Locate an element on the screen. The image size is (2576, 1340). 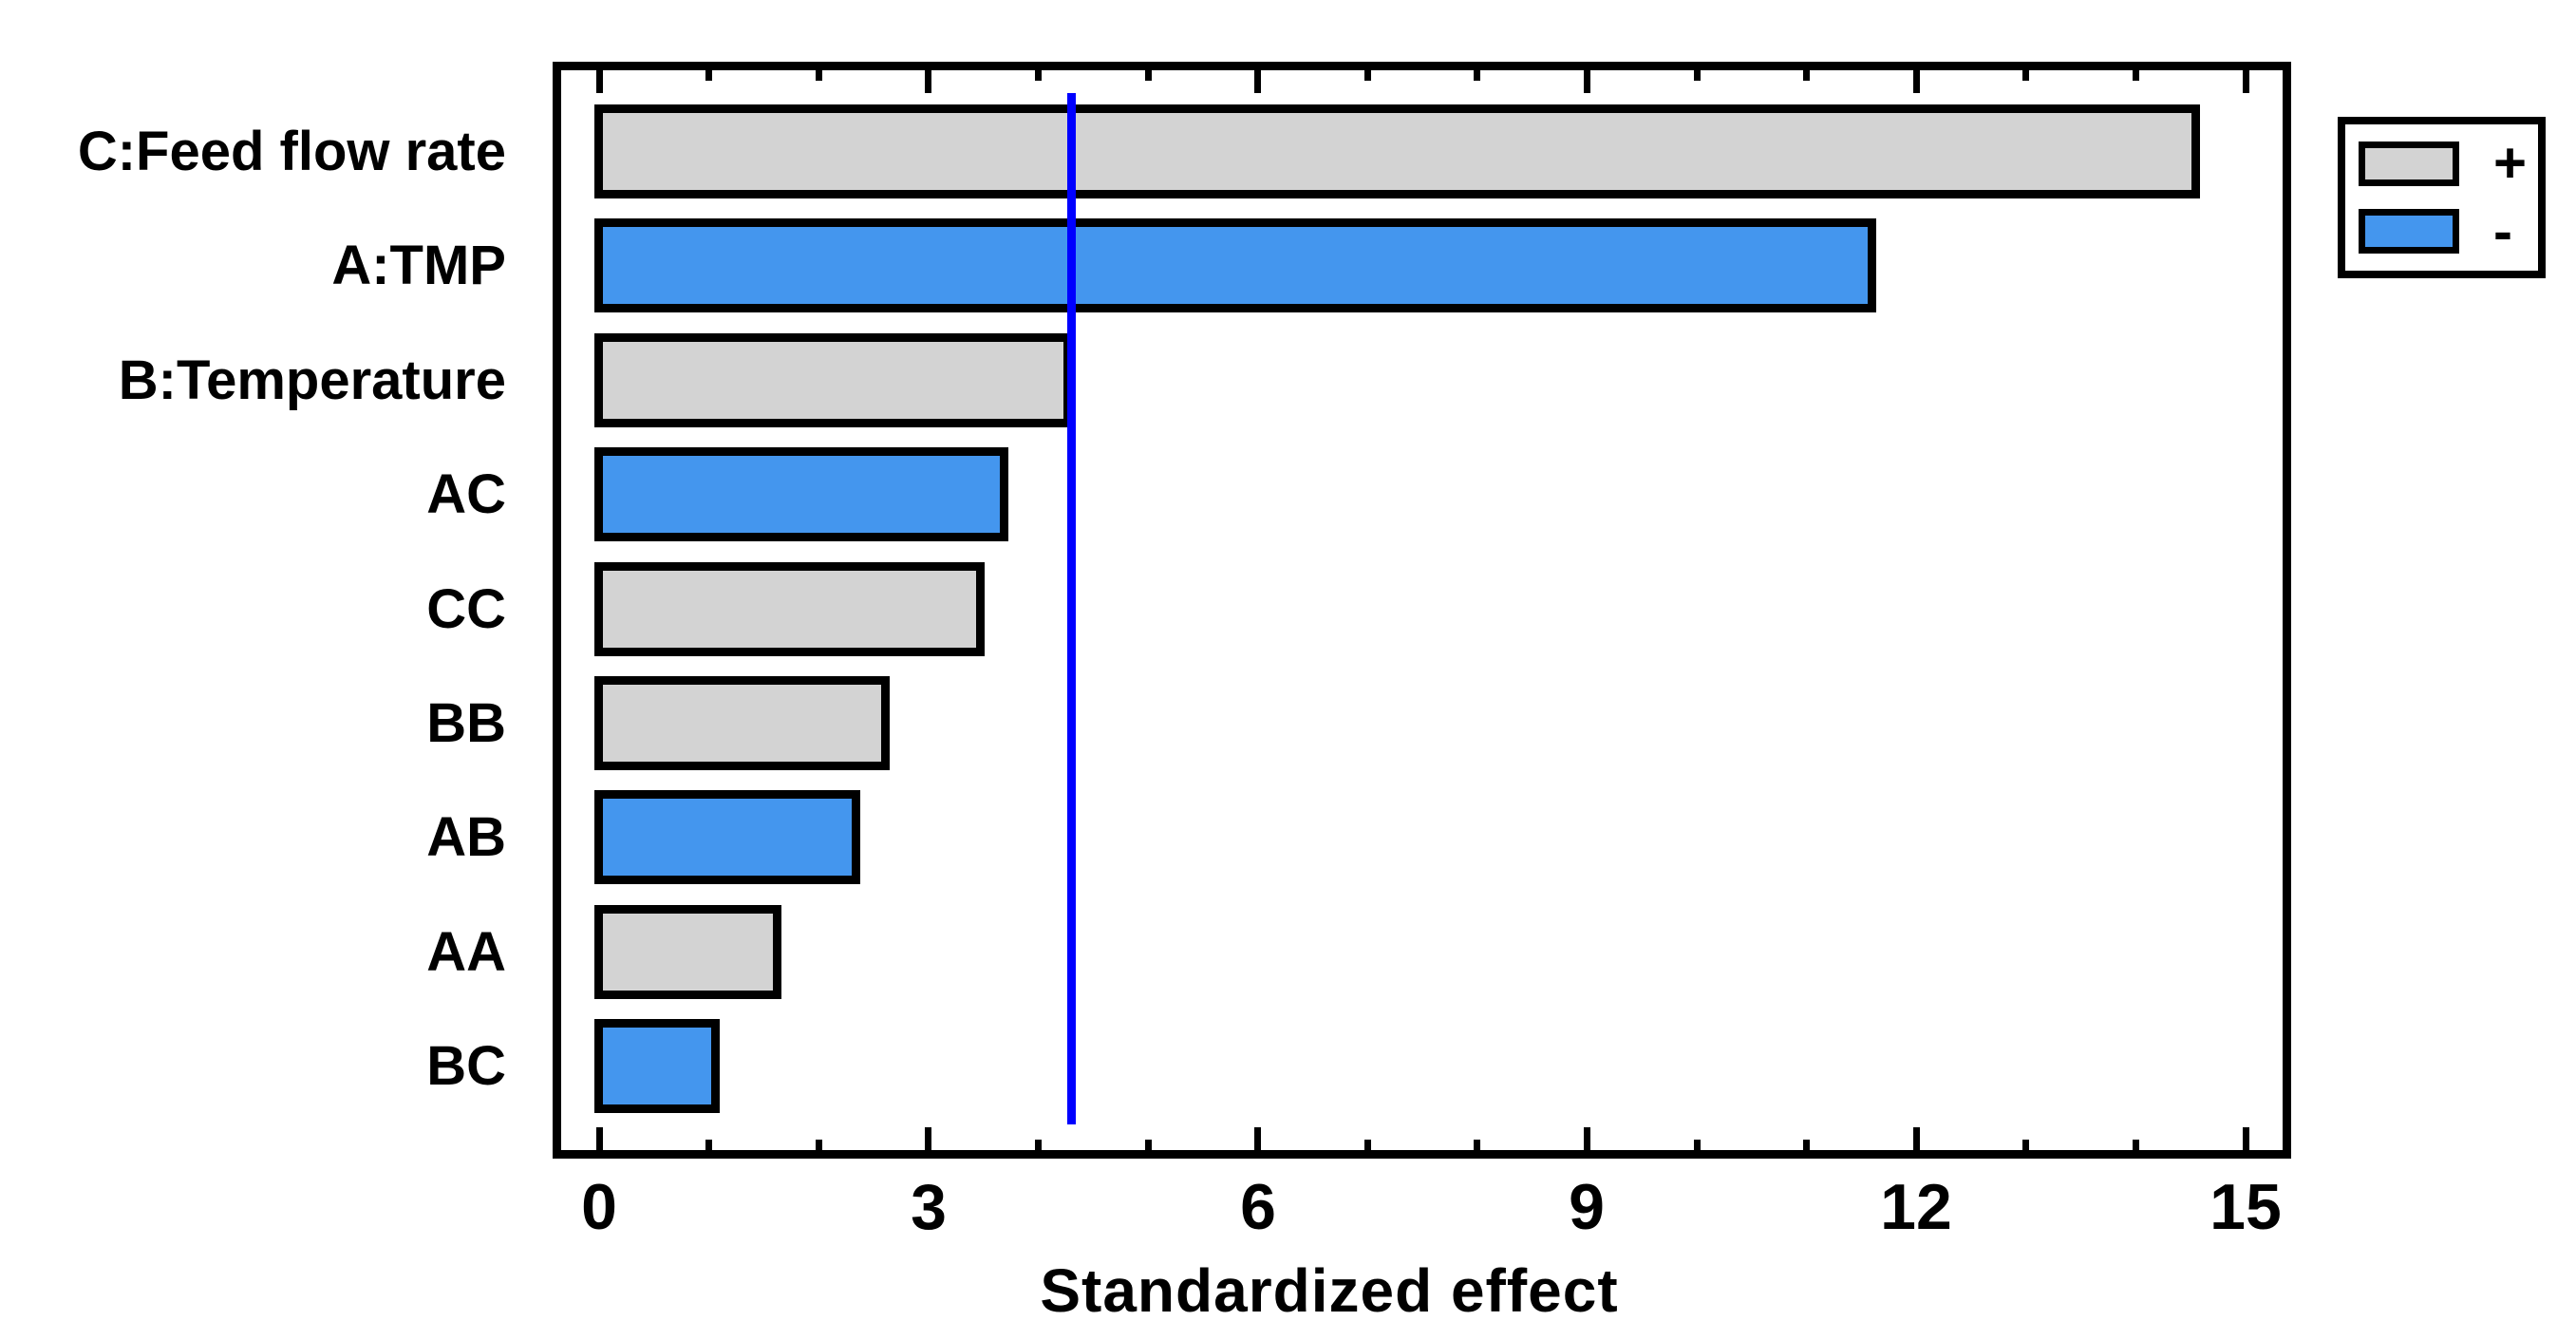
x-axis-title: Standardized effect is located at coordinates (1329, 1290).